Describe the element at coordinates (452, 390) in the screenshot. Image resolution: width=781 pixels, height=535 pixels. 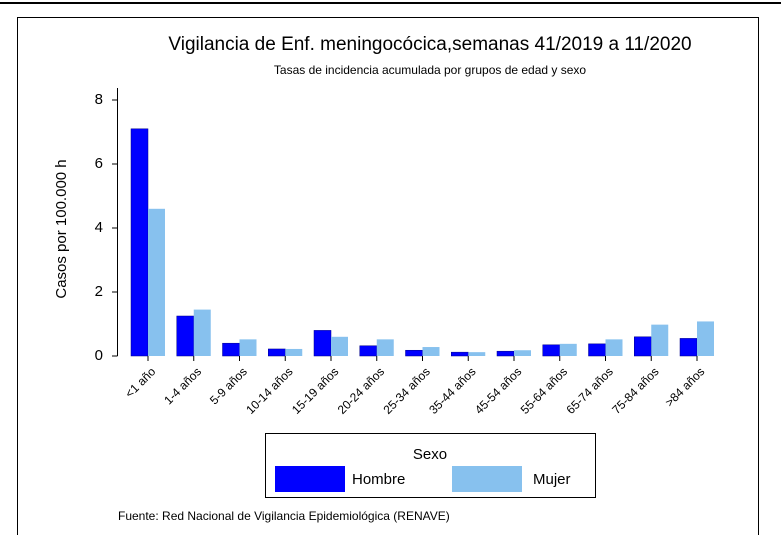
I see `x-tick-label: 35-44 años` at that location.